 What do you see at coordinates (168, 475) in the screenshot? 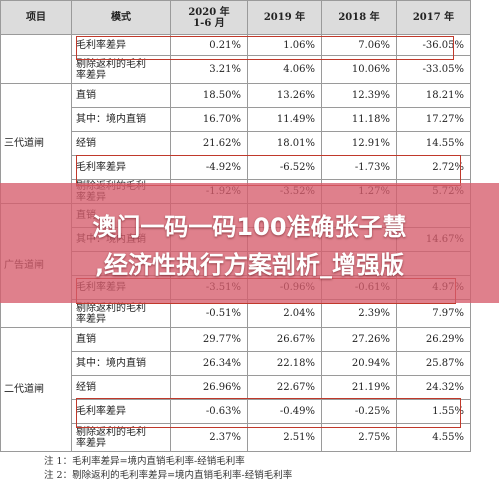
I see `note-2: 注 2：剔除返利的毛利率差异=境内直销毛利率-经销毛利率` at bounding box center [168, 475].